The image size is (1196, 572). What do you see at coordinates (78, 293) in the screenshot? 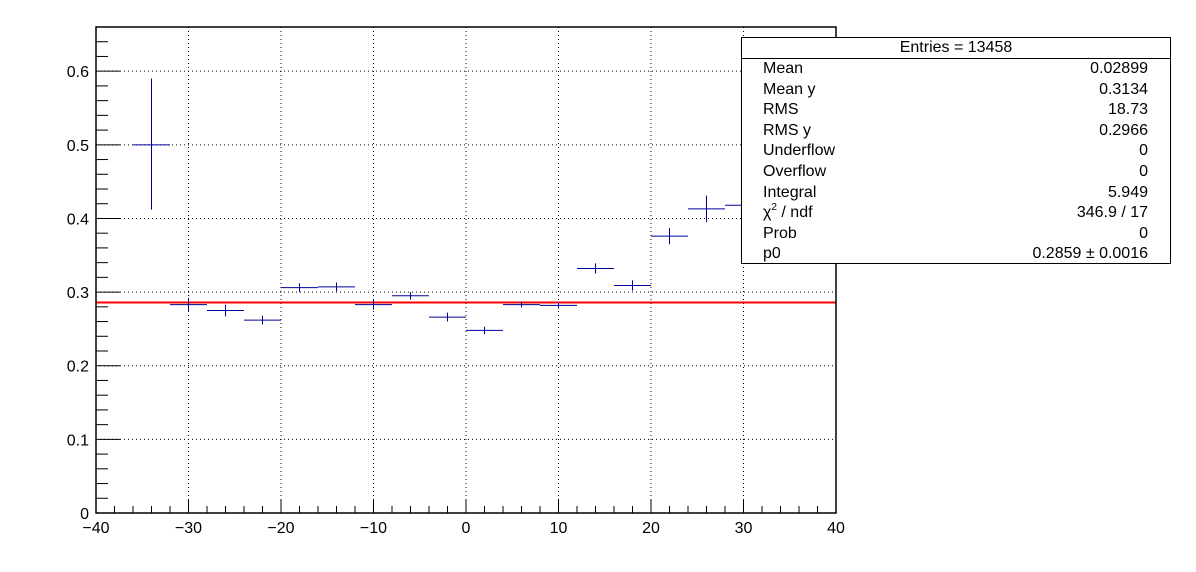
I see `y-tick-label: 0.3` at bounding box center [78, 293].